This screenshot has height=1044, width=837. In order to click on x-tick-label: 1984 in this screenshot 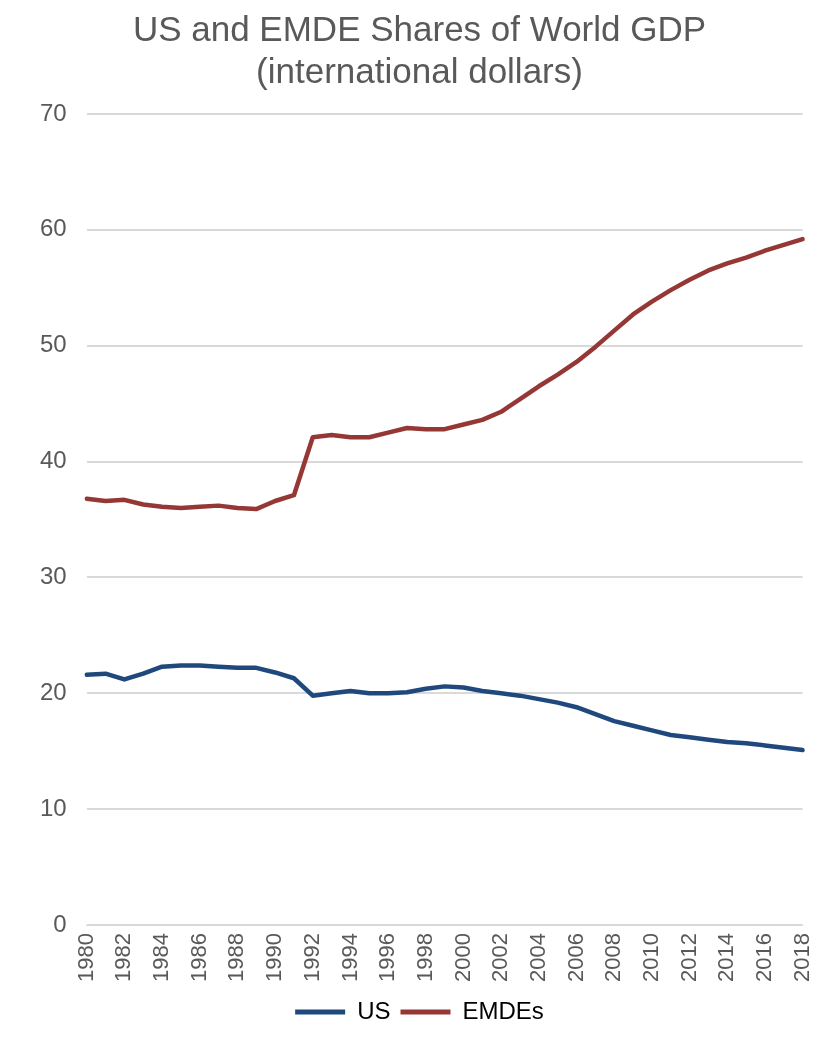, I will do `click(161, 958)`.